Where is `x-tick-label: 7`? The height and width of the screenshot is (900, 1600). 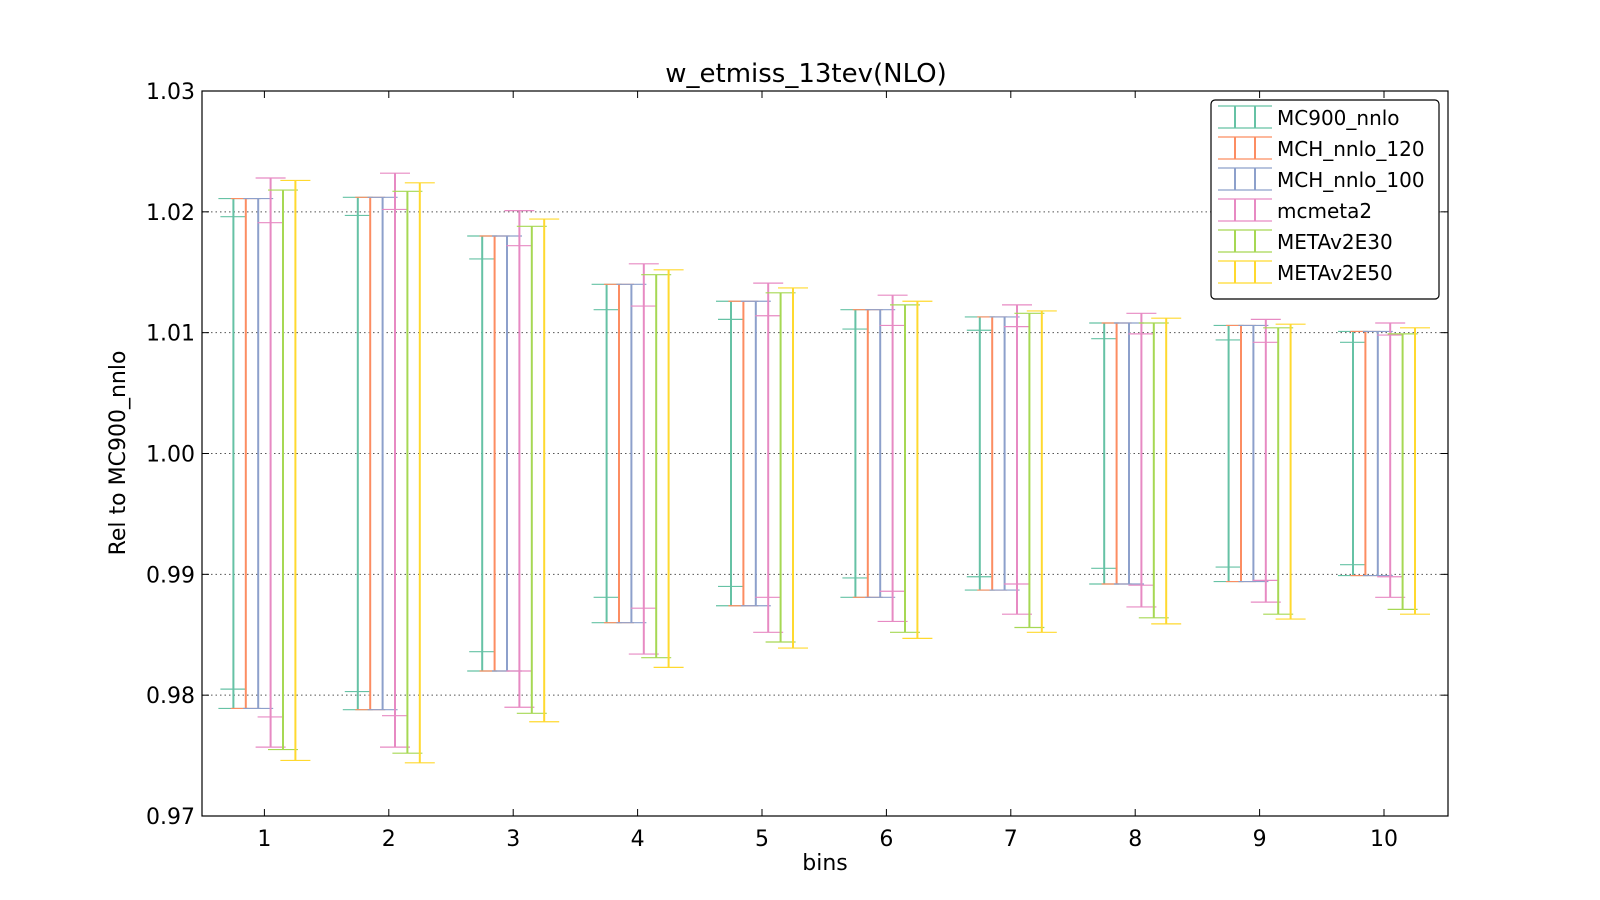
x-tick-label: 7 is located at coordinates (1011, 839).